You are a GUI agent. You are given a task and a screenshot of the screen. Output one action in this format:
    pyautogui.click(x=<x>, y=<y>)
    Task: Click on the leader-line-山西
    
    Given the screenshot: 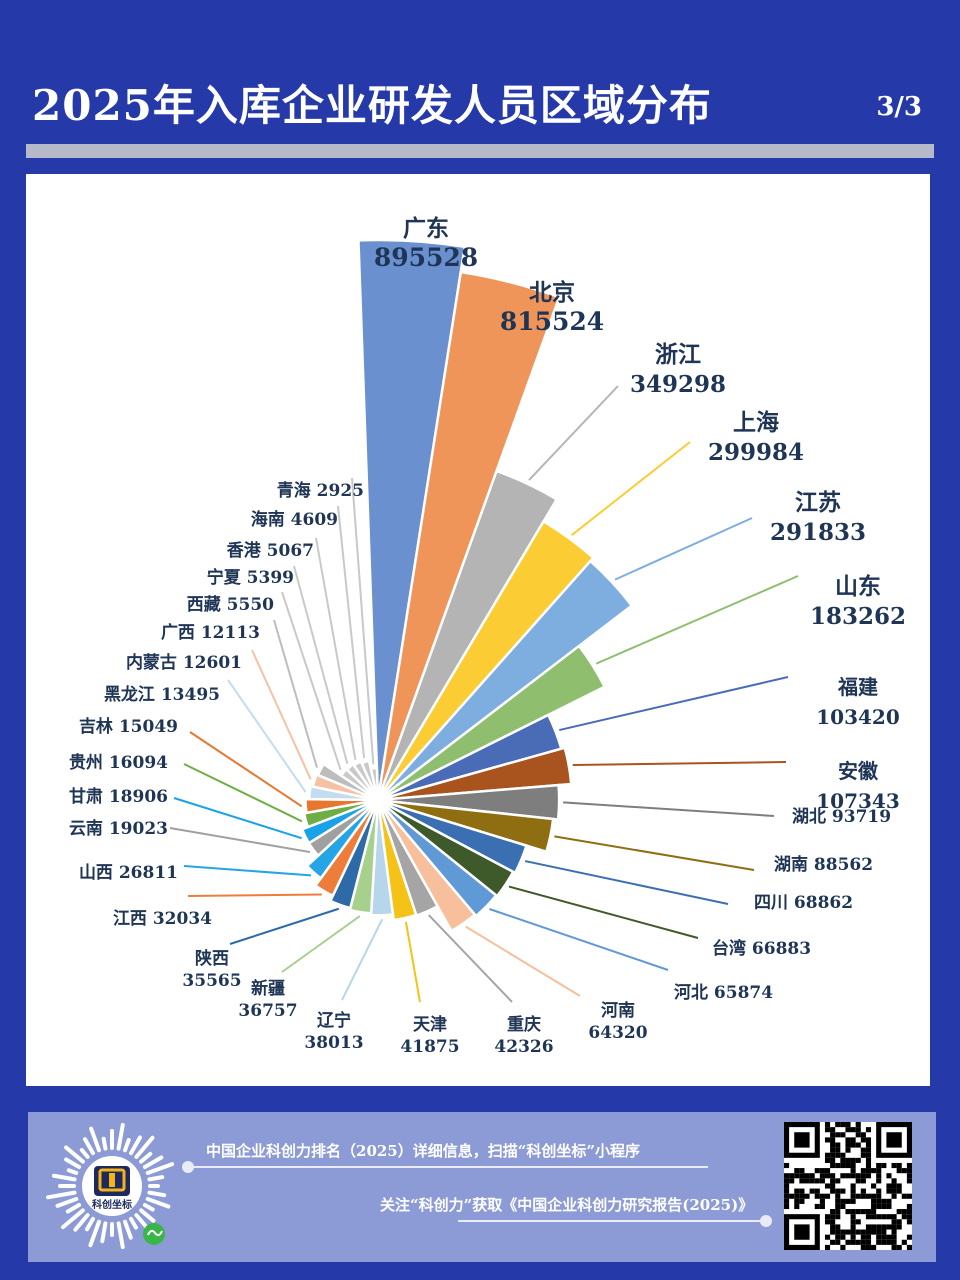 What is the action you would take?
    pyautogui.click(x=247, y=871)
    